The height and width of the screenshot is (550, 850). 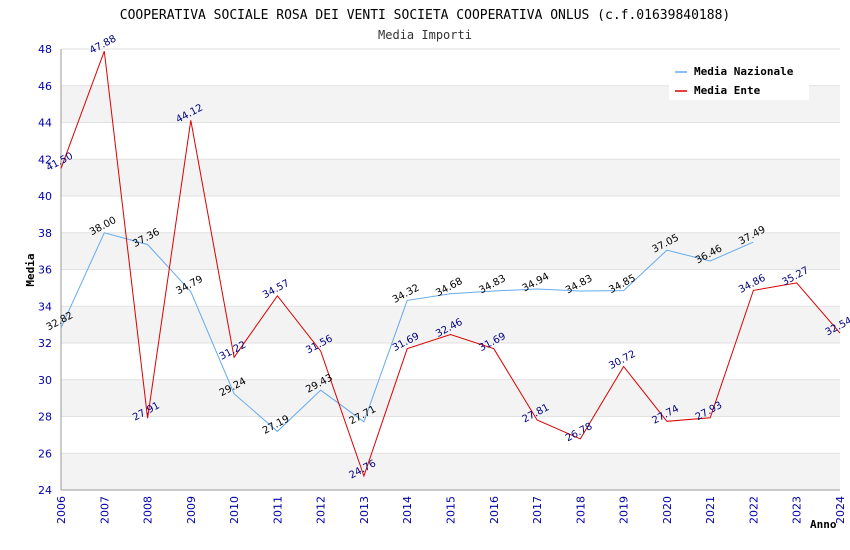 I want to click on y-tick-label: 32, so click(x=45, y=343).